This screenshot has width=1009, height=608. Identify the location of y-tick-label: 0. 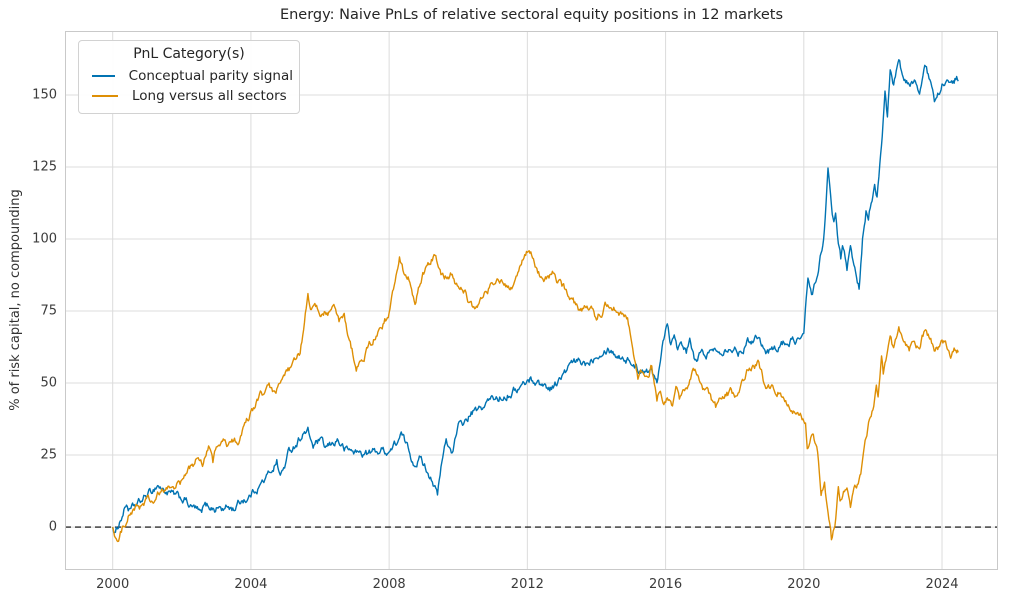
(52, 527).